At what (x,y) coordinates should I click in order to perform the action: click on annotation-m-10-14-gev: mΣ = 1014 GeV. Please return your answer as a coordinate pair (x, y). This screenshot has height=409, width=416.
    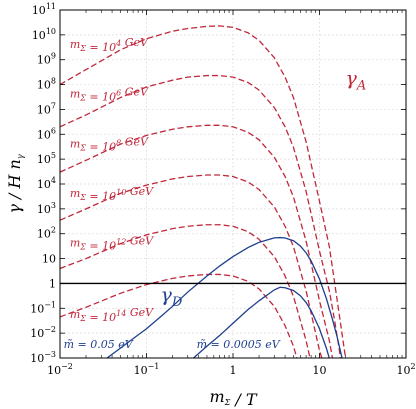
    Looking at the image, I should click on (112, 315).